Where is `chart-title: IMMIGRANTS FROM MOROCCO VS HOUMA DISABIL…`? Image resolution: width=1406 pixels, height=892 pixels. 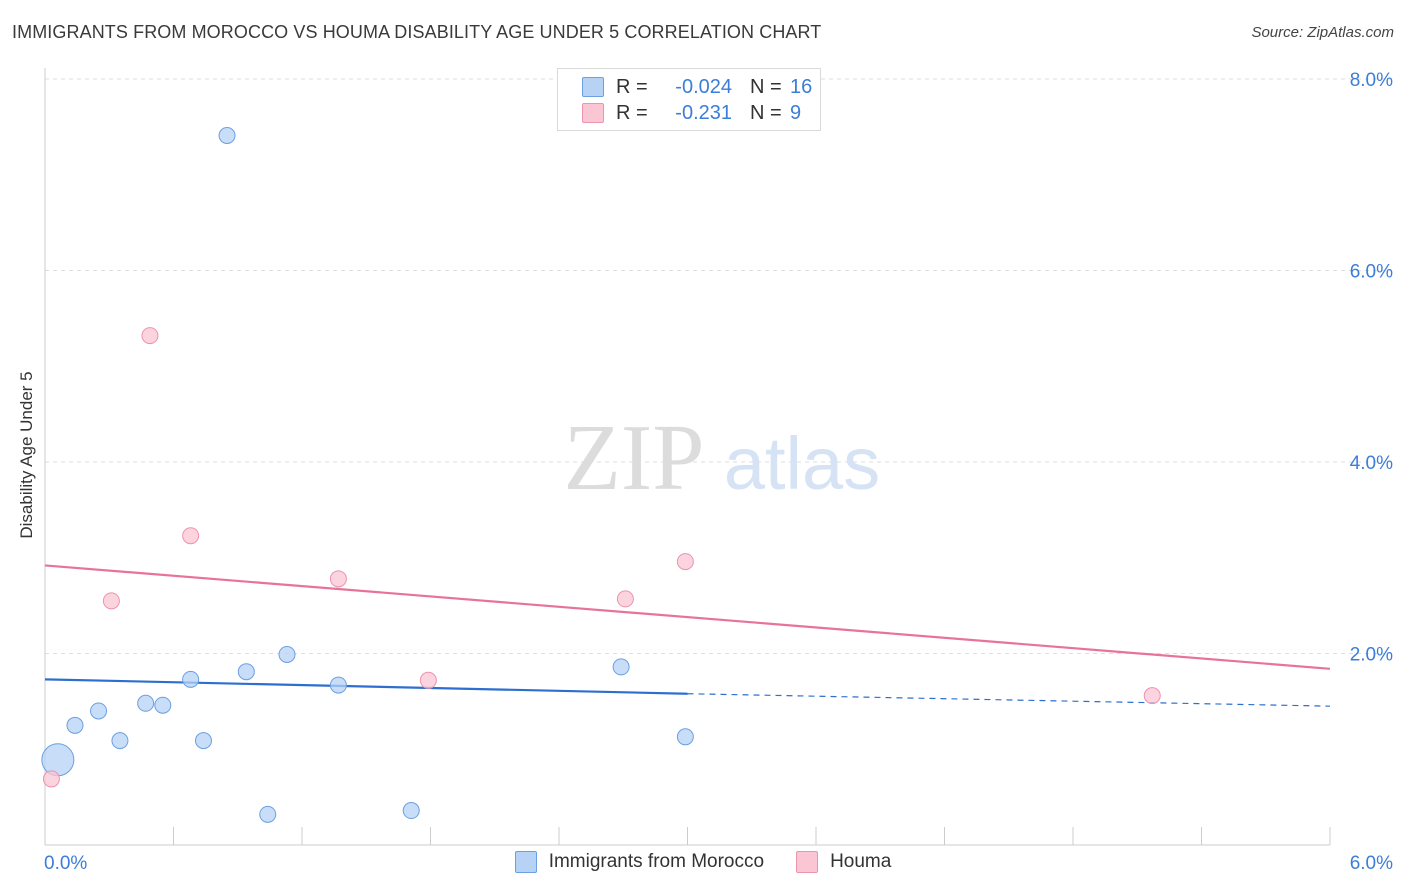 chart-title: IMMIGRANTS FROM MOROCCO VS HOUMA DISABIL… is located at coordinates (417, 32).